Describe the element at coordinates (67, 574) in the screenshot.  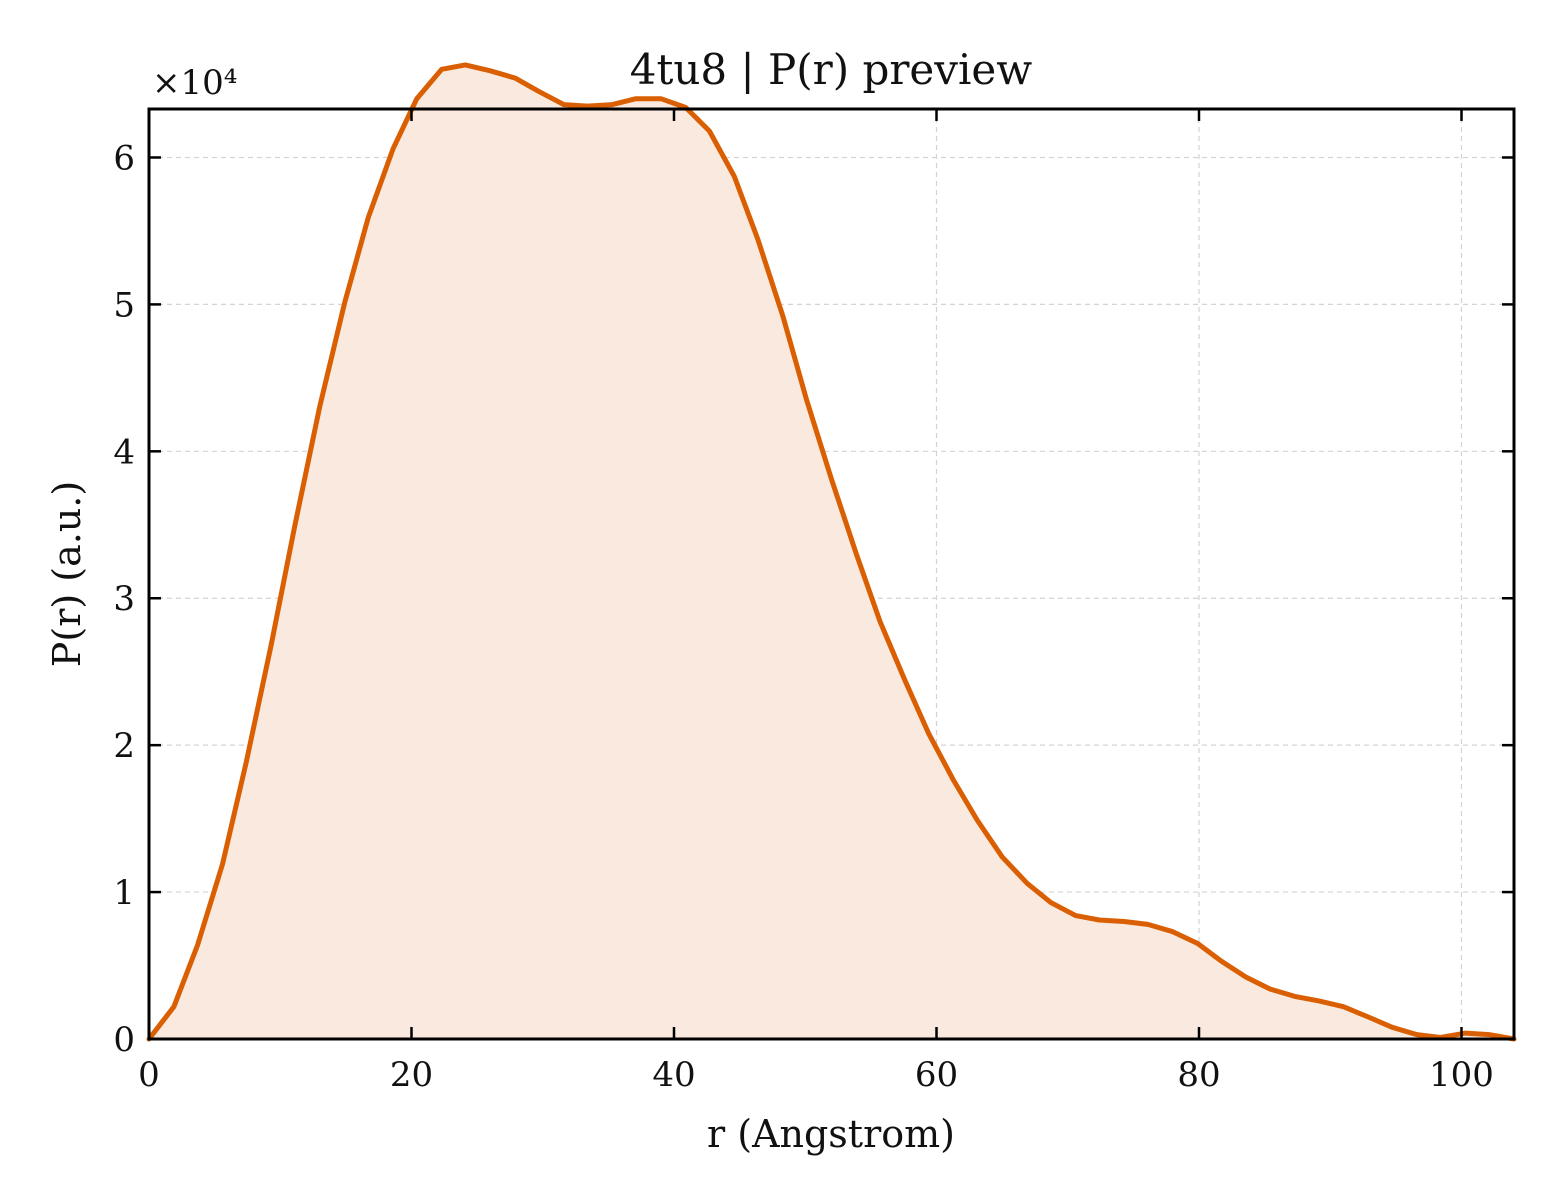
I see `y-axis-label: P(r) (a.u.)` at that location.